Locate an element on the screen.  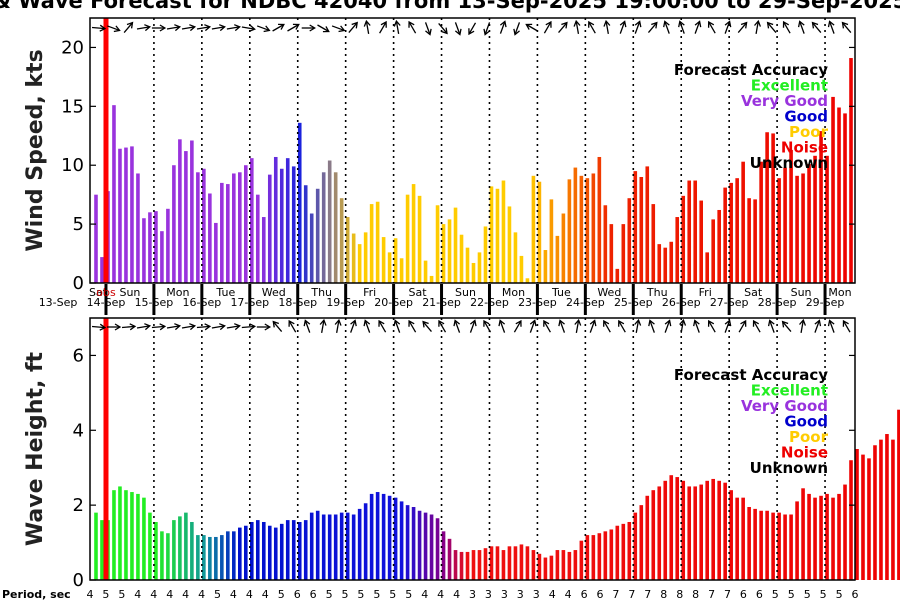
date-label: 25-Sep is located at coordinates (633, 302).